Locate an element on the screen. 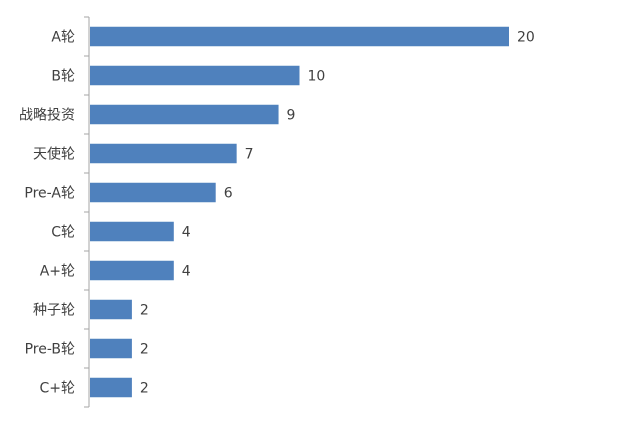 The height and width of the screenshot is (428, 630). category-label: Pre-B轮 is located at coordinates (50, 350).